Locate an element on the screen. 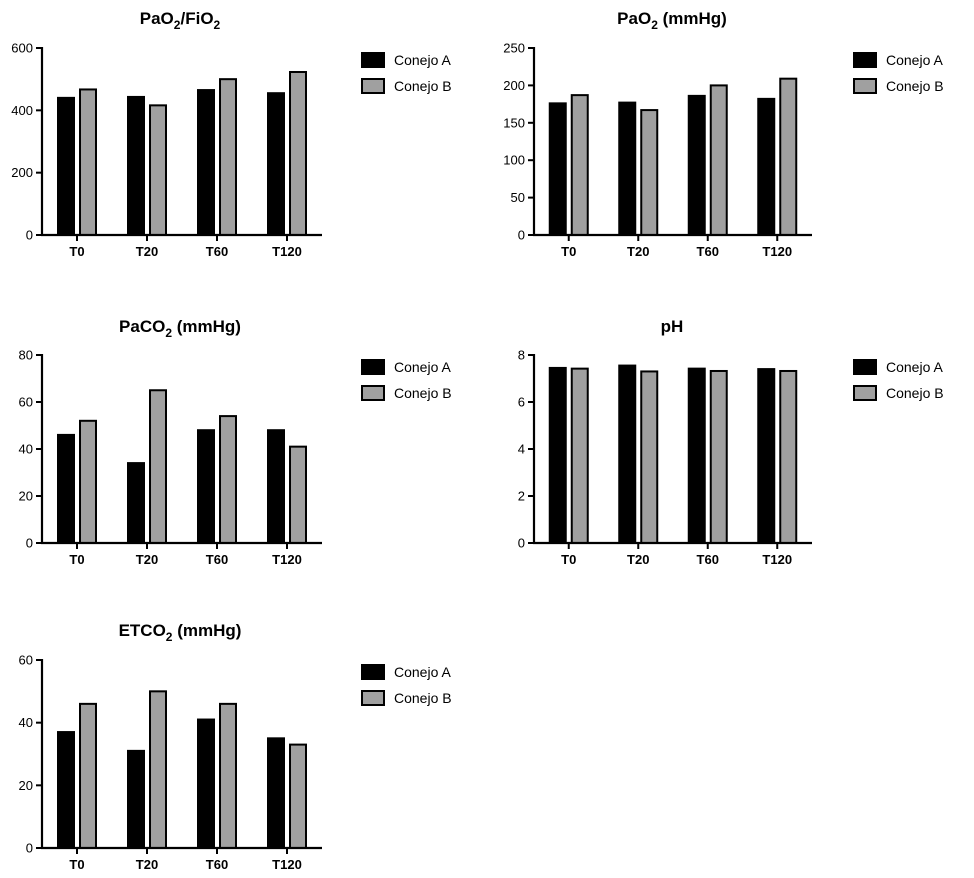 The width and height of the screenshot is (974, 878). y-tick-label: 8 is located at coordinates (521, 355).